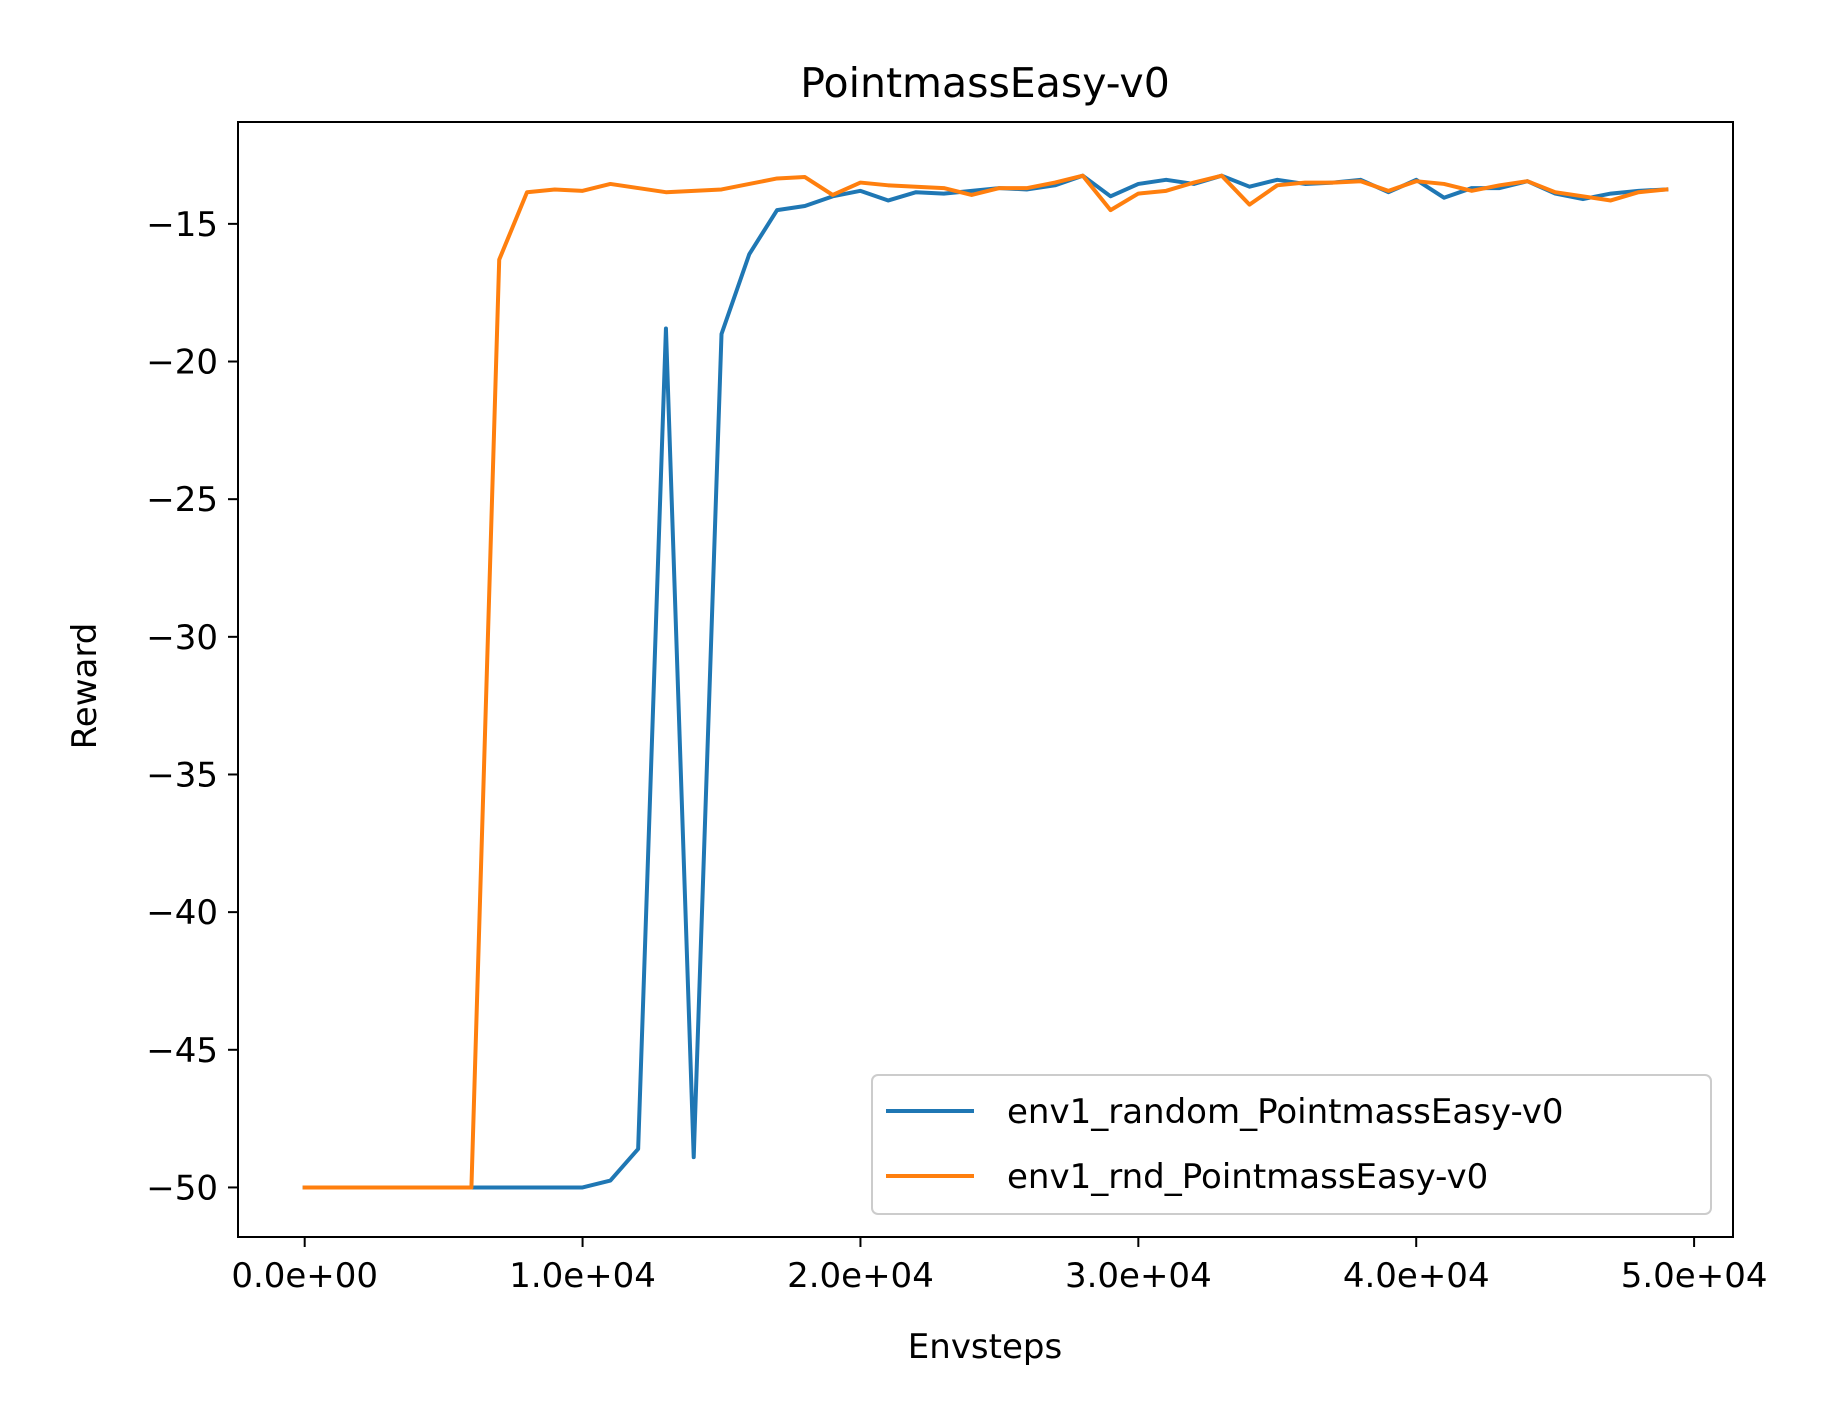 This screenshot has height=1421, width=1833. What do you see at coordinates (860, 1276) in the screenshot?
I see `x-tick-label: 2.0e+04` at bounding box center [860, 1276].